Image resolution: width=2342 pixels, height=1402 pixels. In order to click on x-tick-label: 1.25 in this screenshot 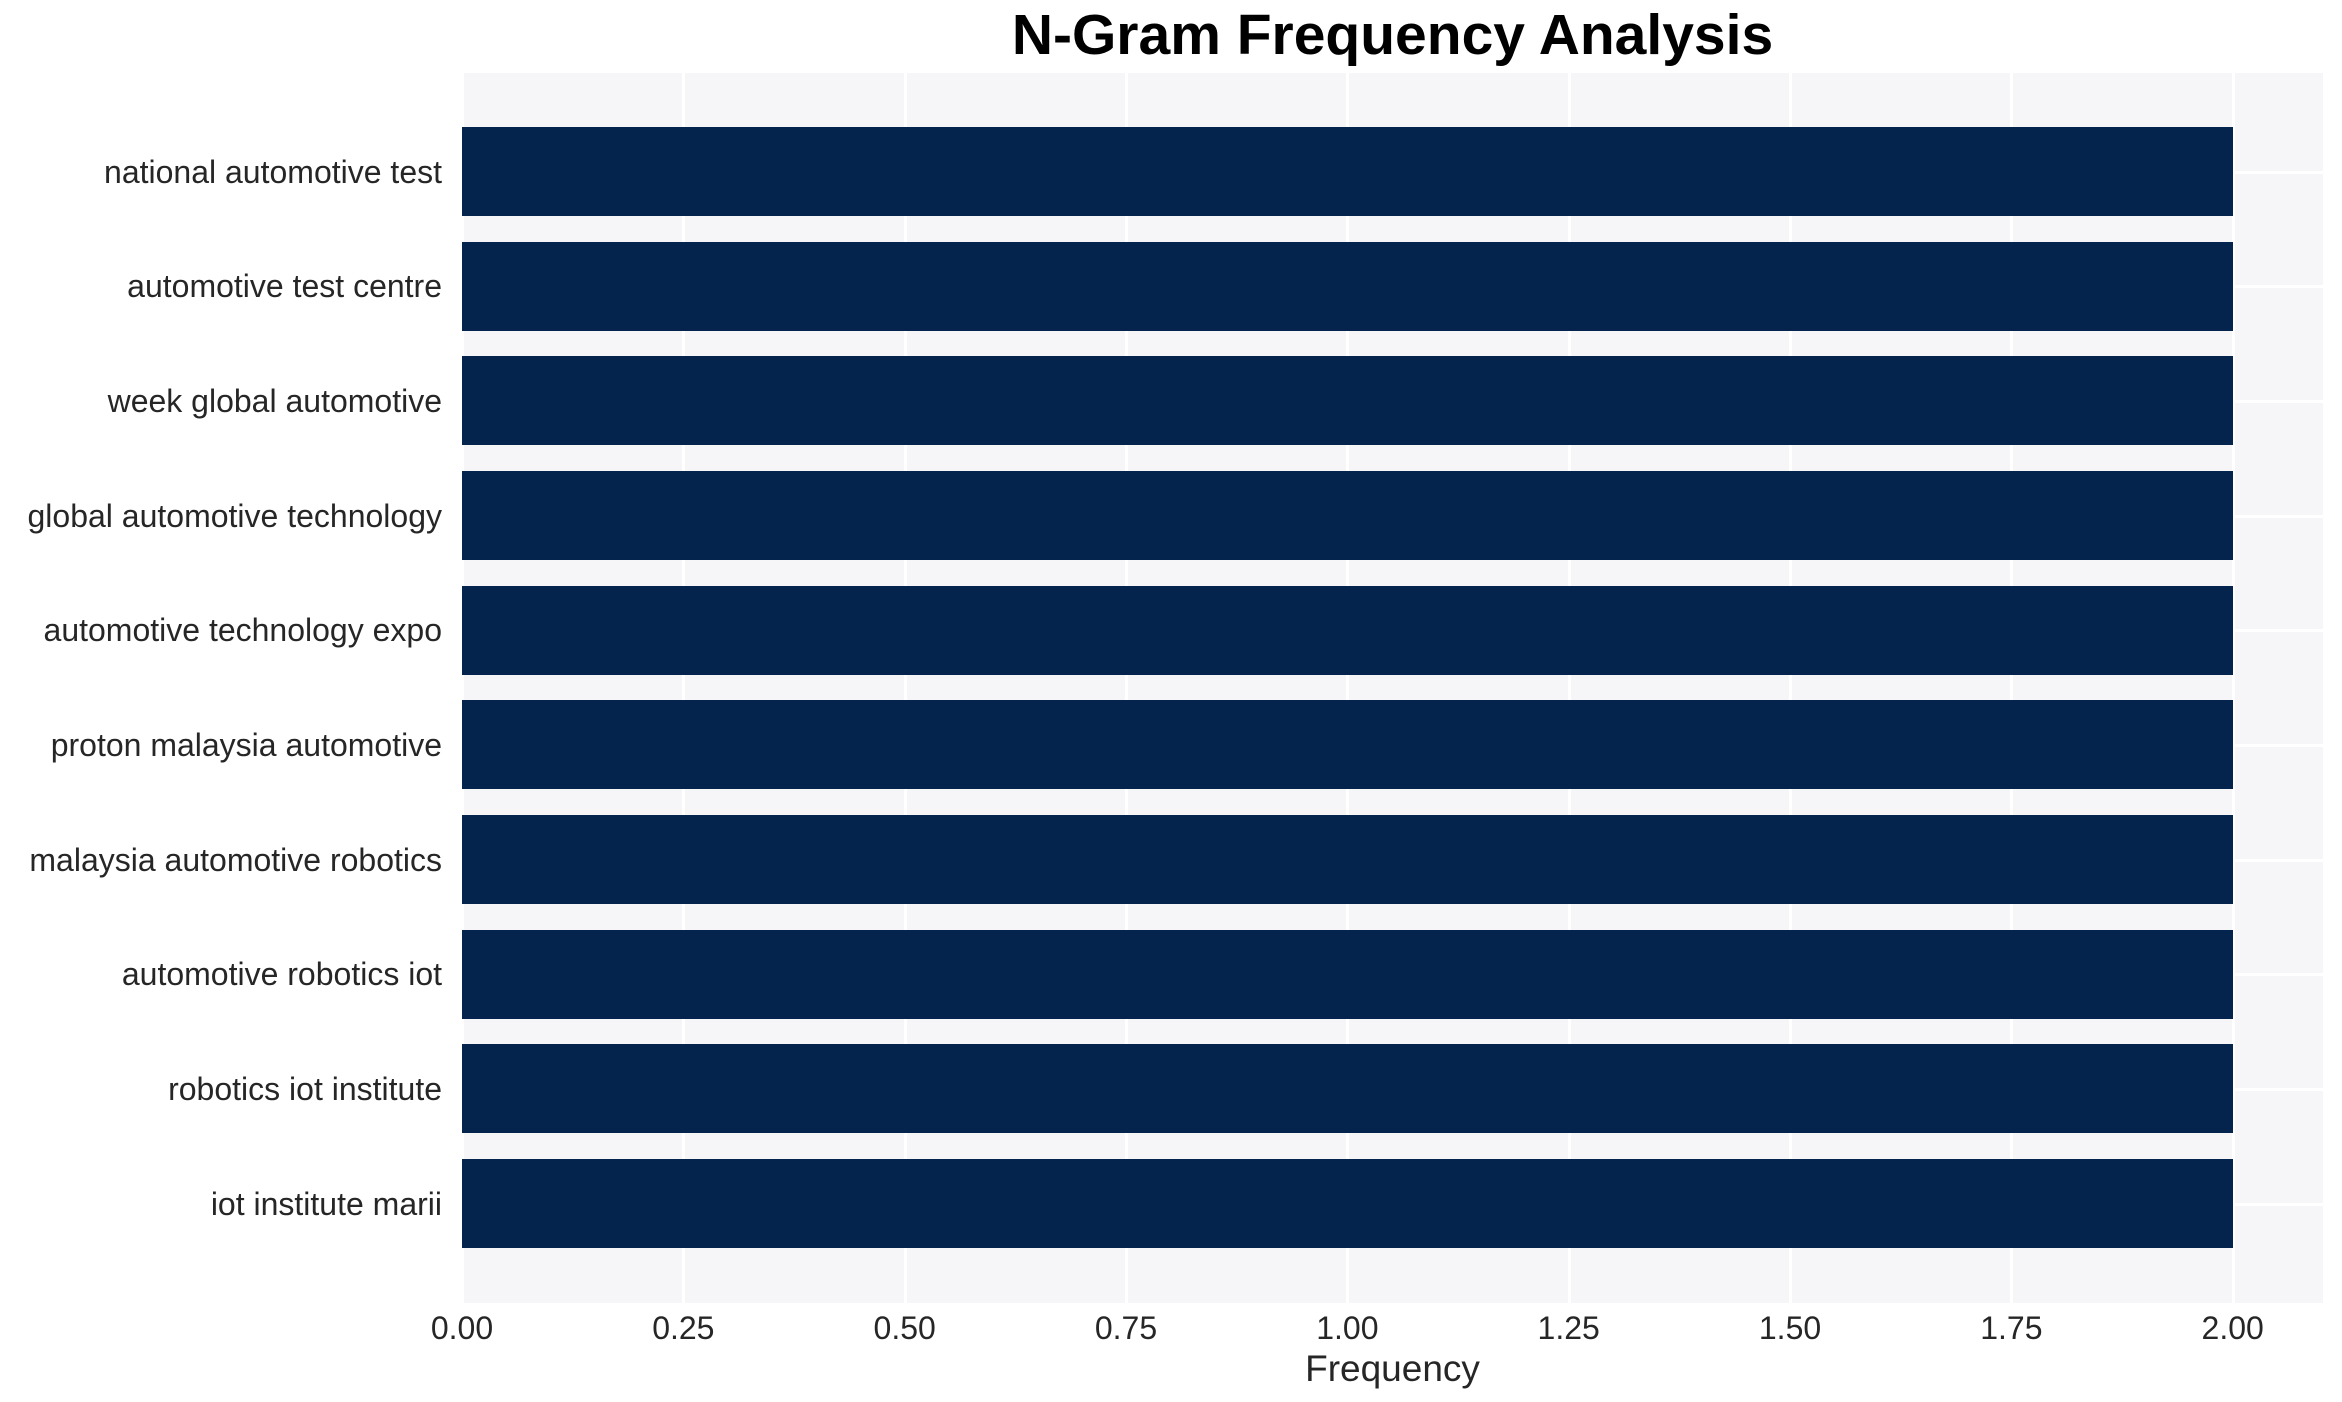, I will do `click(1568, 1328)`.